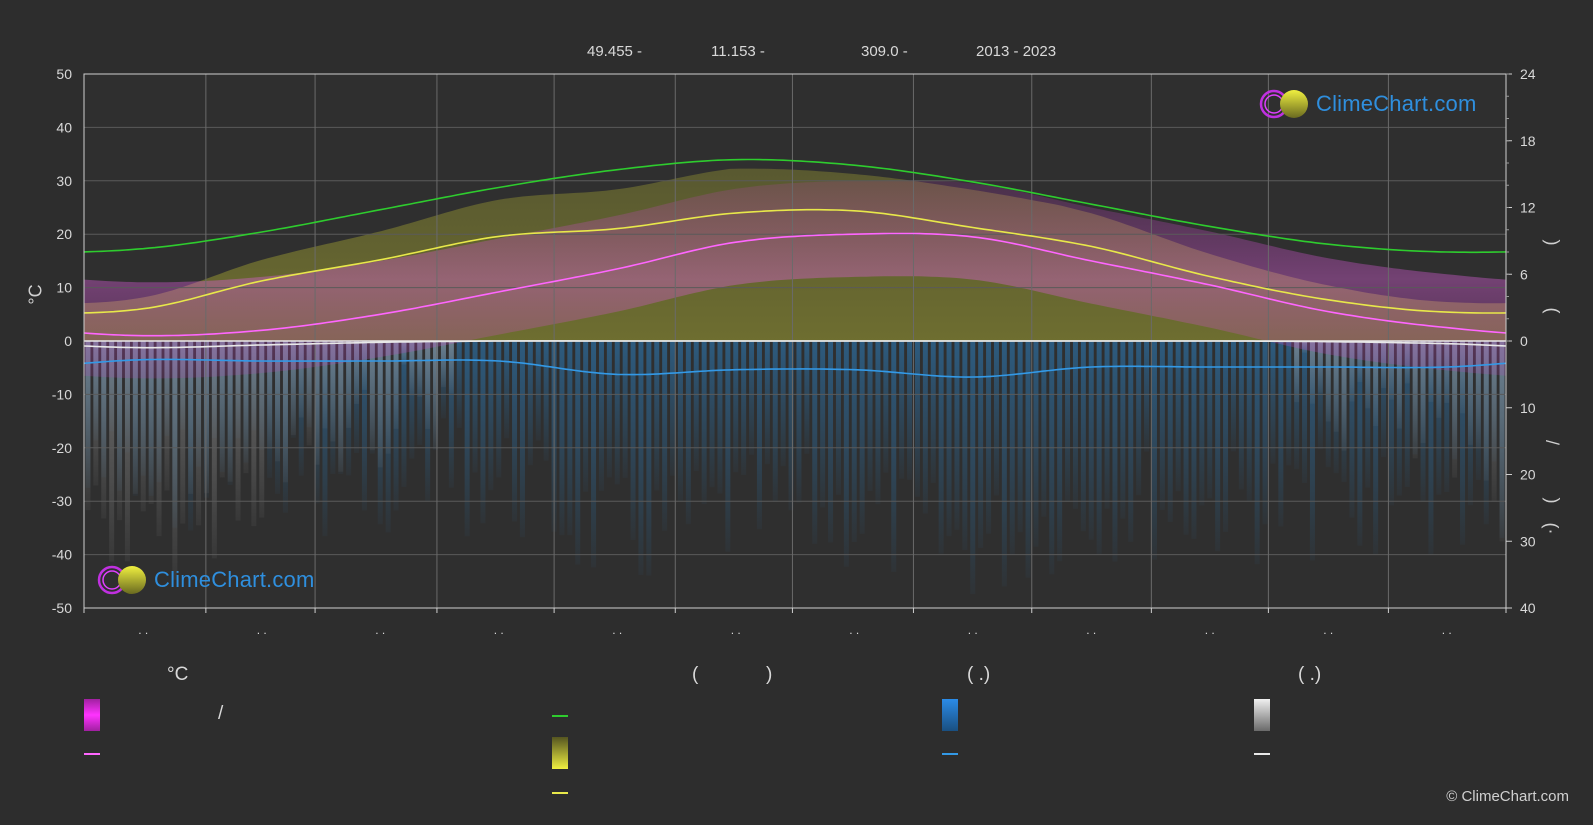  Describe the element at coordinates (62, 394) in the screenshot. I see `left-tick-label: -10` at that location.